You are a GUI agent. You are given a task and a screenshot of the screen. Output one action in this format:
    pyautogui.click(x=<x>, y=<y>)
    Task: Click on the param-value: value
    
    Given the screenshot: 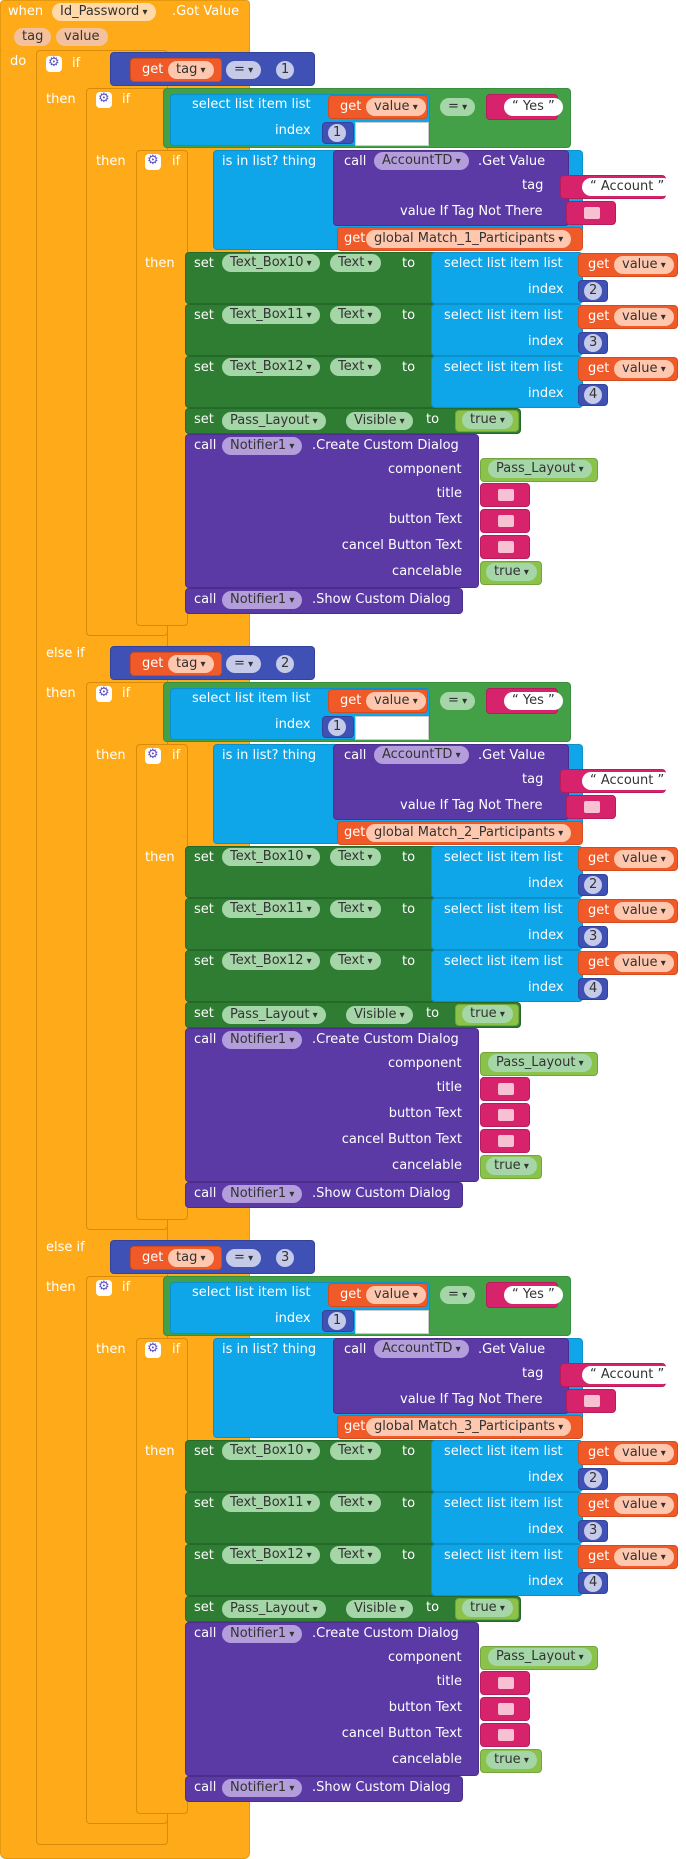 What is the action you would take?
    pyautogui.click(x=82, y=37)
    